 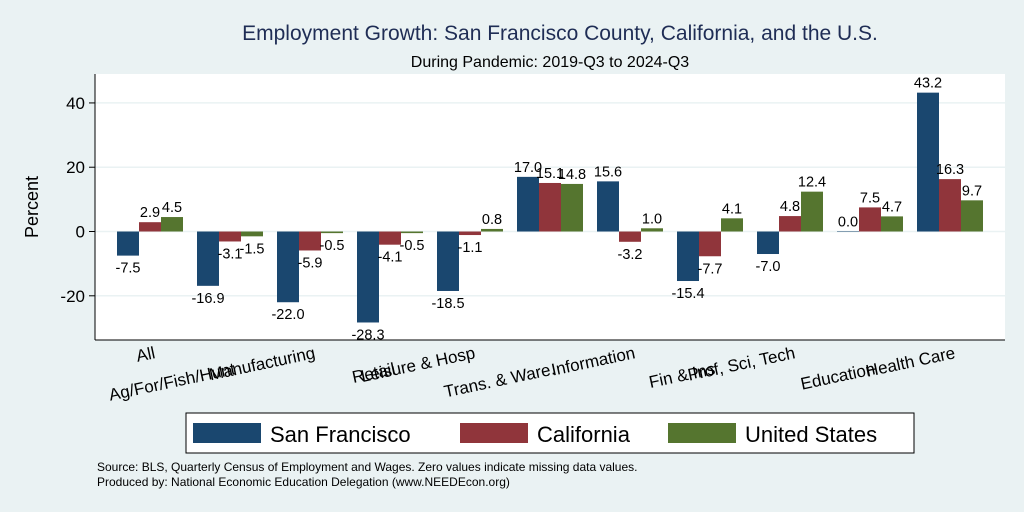 What do you see at coordinates (928, 84) in the screenshot?
I see `data-label: 43.2` at bounding box center [928, 84].